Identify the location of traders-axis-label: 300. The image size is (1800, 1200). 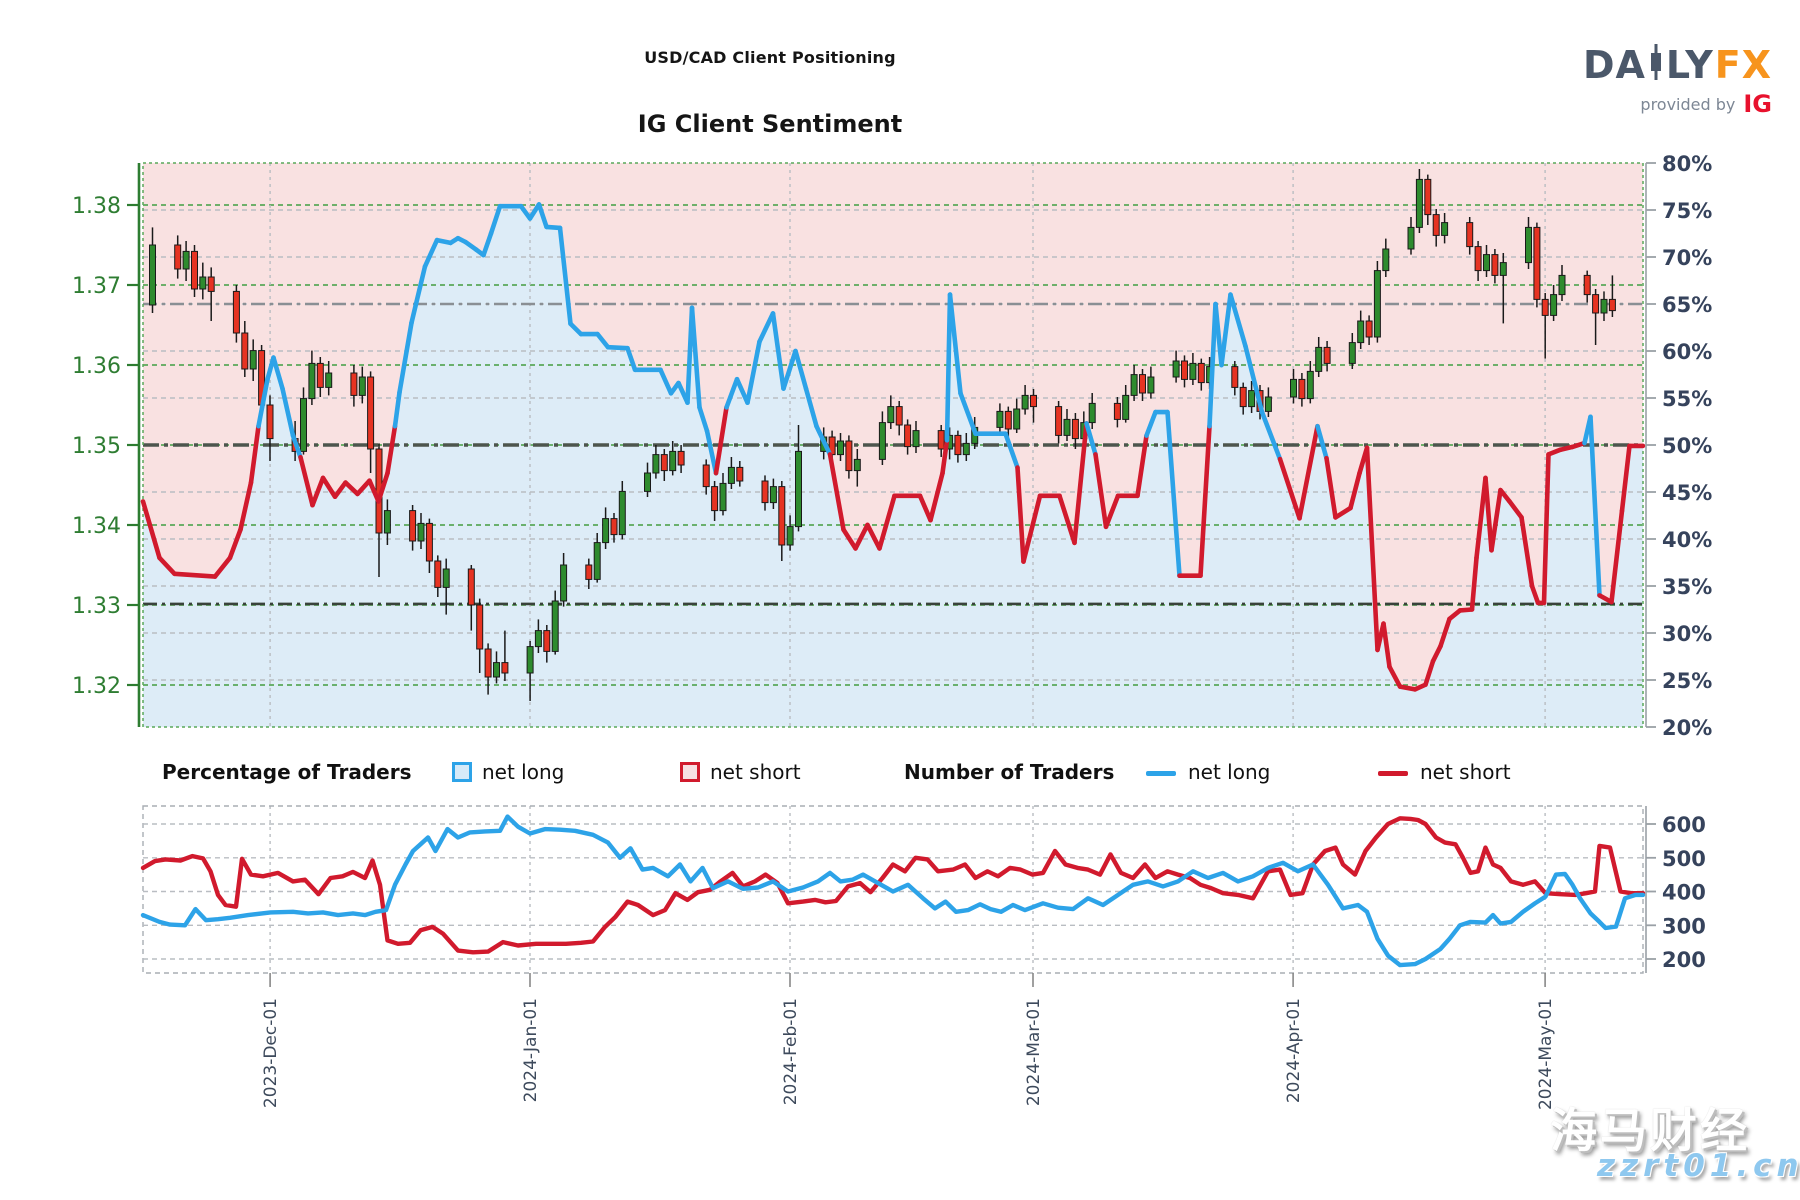
(1684, 926).